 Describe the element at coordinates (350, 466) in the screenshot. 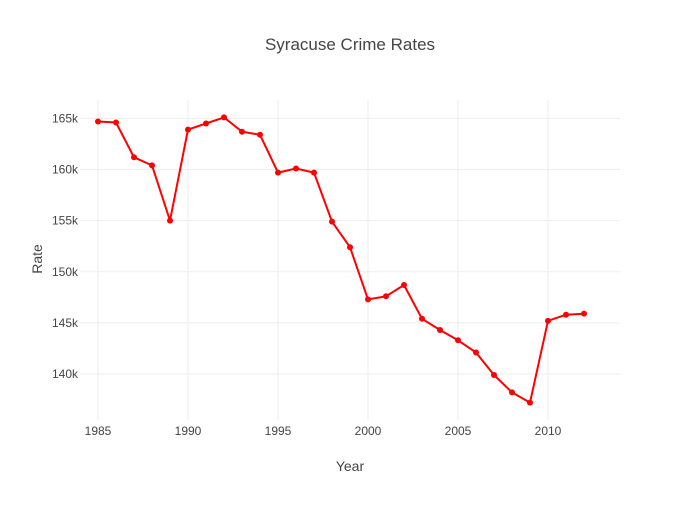

I see `x-axis-title: Year` at that location.